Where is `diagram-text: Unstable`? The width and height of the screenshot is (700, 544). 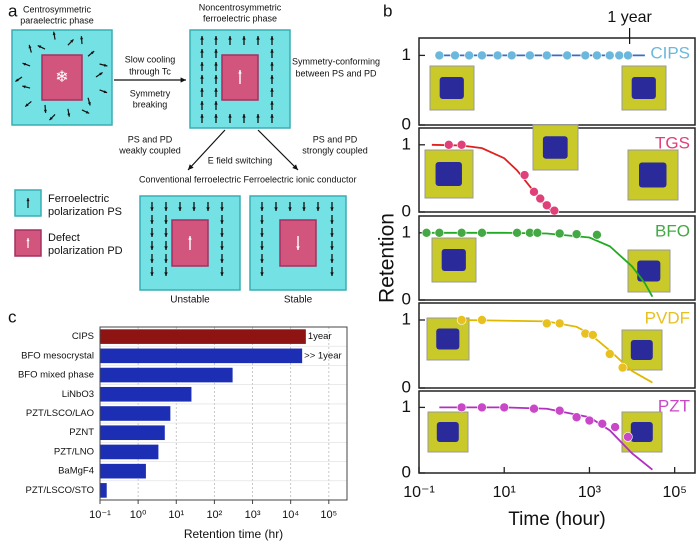 diagram-text: Unstable is located at coordinates (190, 300).